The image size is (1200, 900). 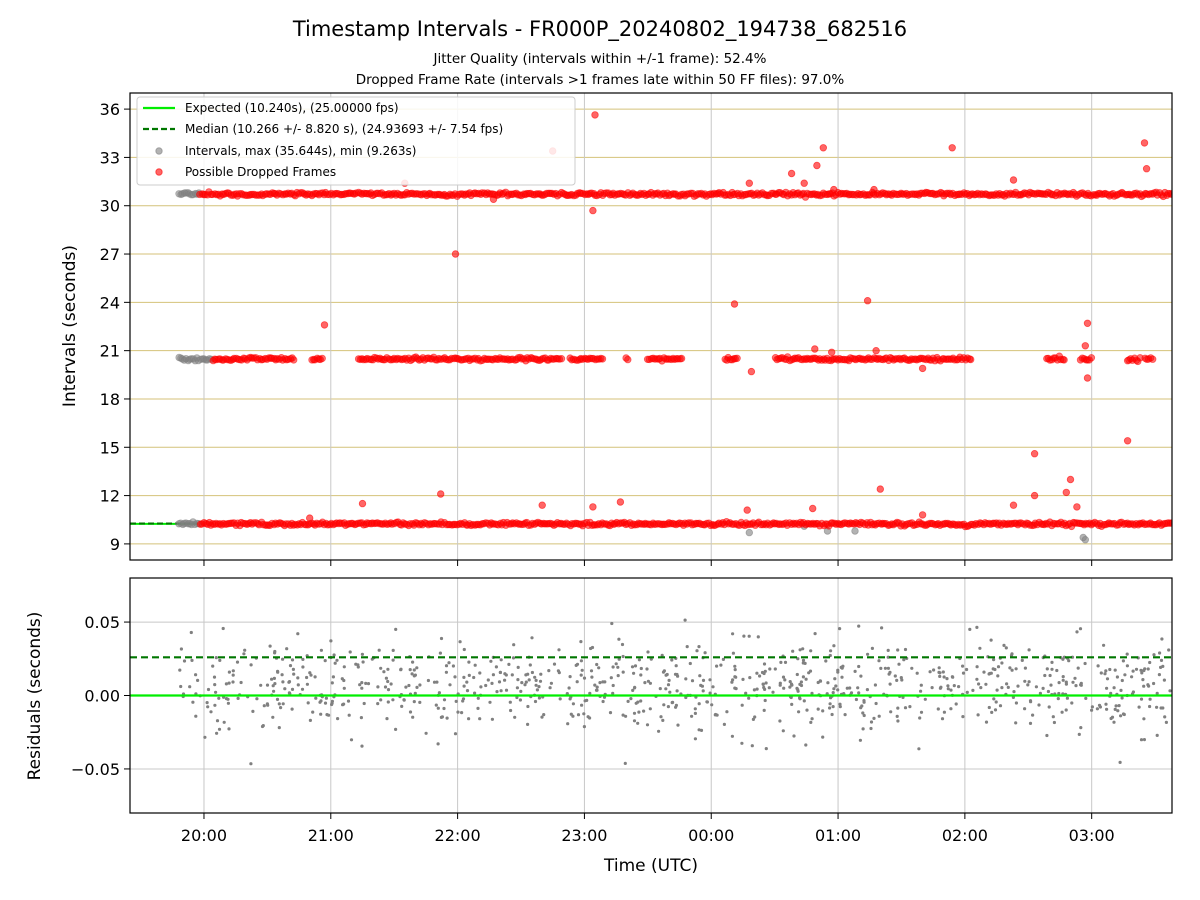 What do you see at coordinates (749, 532) in the screenshot?
I see `interval-outlier-point` at bounding box center [749, 532].